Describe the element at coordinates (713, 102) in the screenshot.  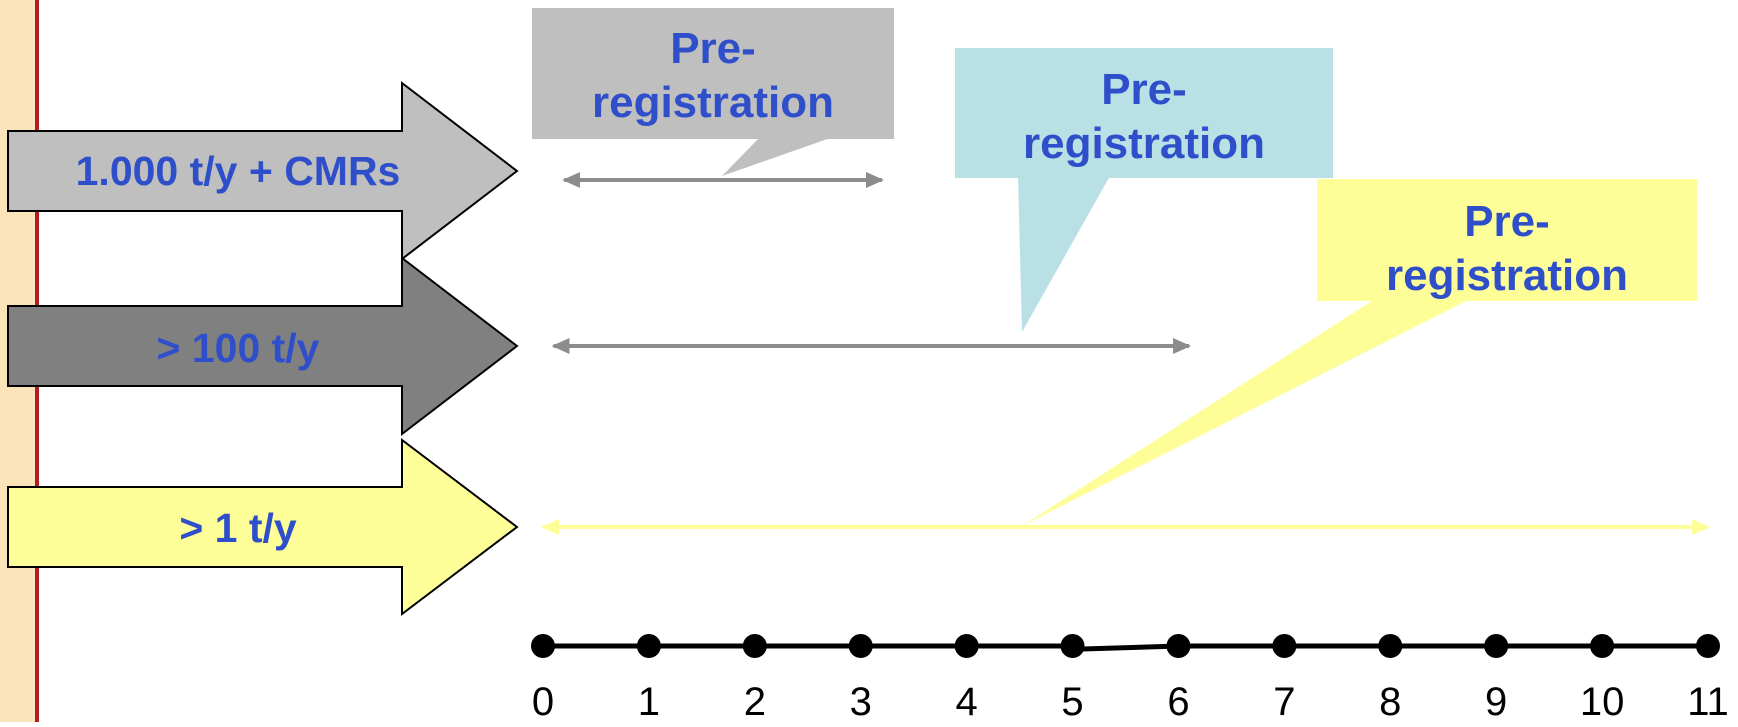
I see `callout-gray-line2: registration` at that location.